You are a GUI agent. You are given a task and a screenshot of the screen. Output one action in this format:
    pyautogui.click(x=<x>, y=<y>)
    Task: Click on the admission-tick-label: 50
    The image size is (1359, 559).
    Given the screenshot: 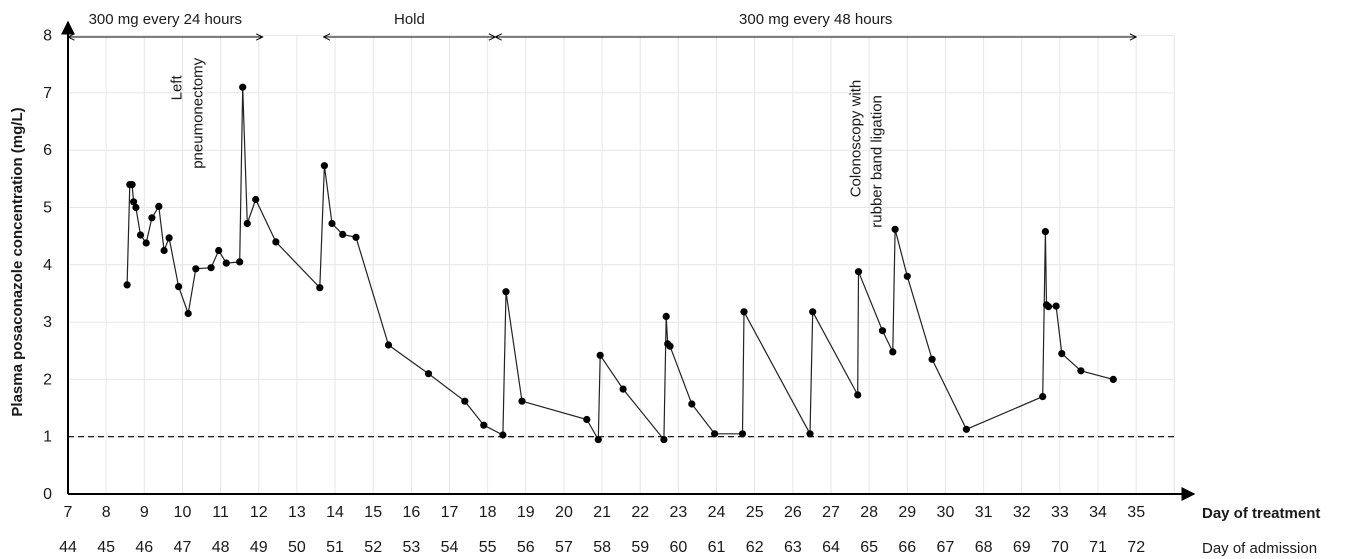 What is the action you would take?
    pyautogui.click(x=297, y=547)
    